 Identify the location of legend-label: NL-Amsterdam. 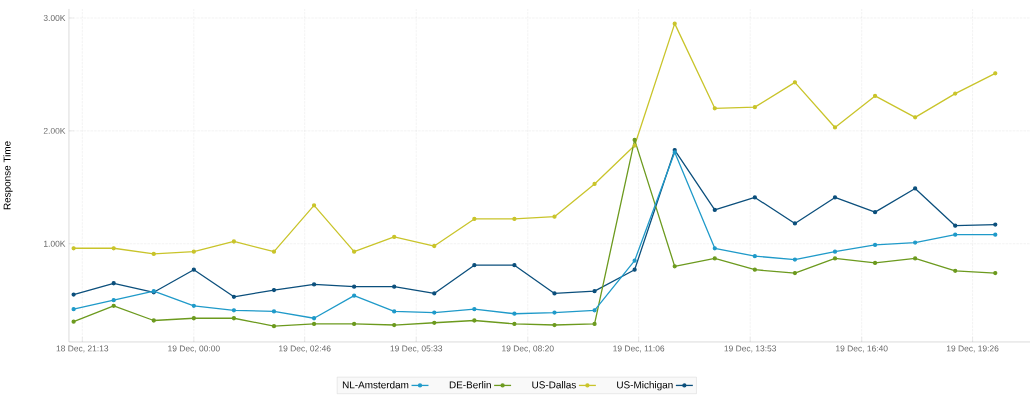
(375, 385).